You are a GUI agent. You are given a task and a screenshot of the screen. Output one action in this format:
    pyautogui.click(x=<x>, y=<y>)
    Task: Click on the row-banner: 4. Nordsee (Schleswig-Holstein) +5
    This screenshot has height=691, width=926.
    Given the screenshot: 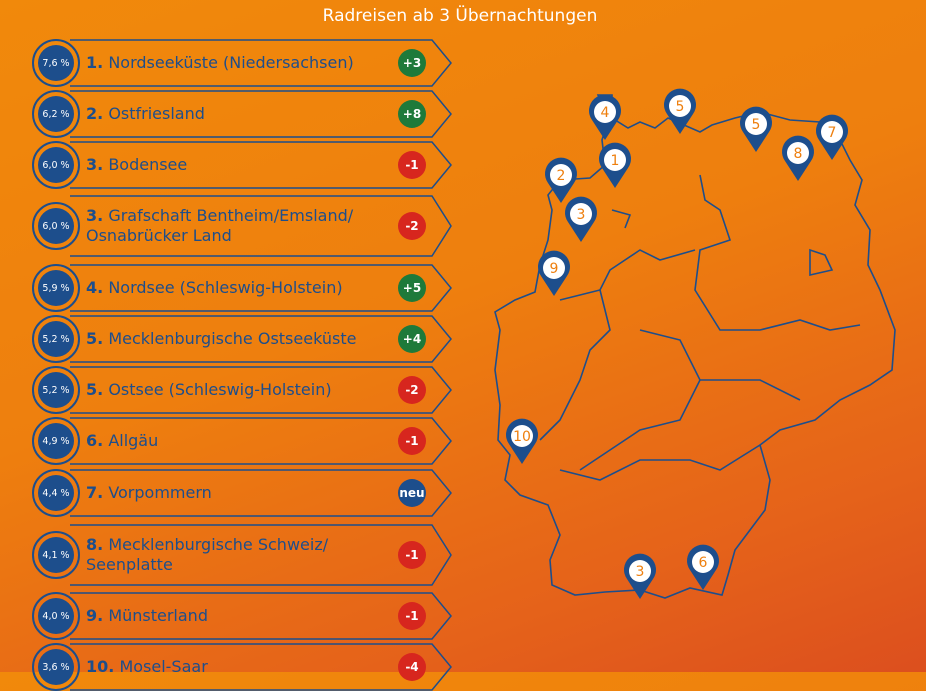 What is the action you would take?
    pyautogui.click(x=259, y=288)
    